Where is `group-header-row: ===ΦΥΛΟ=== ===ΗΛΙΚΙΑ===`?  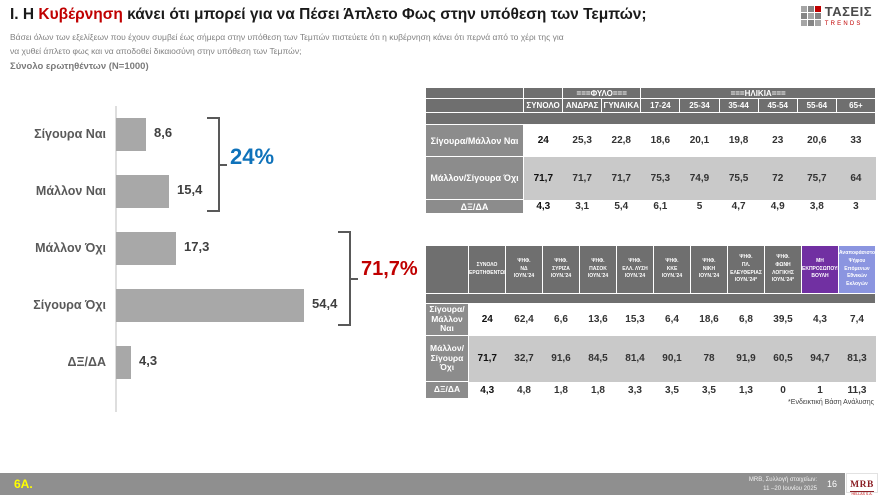 group-header-row: ===ΦΥΛΟ=== ===ΗΛΙΚΙΑ=== is located at coordinates (650, 93).